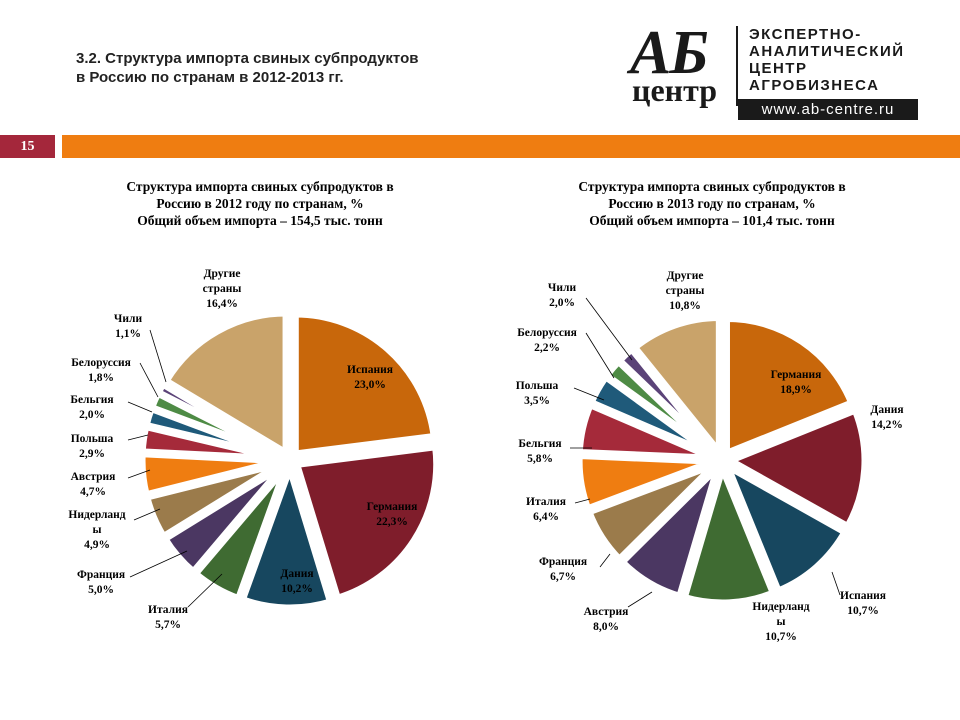 The width and height of the screenshot is (960, 720). I want to click on value-label-2-5: 8,0%, so click(606, 627).